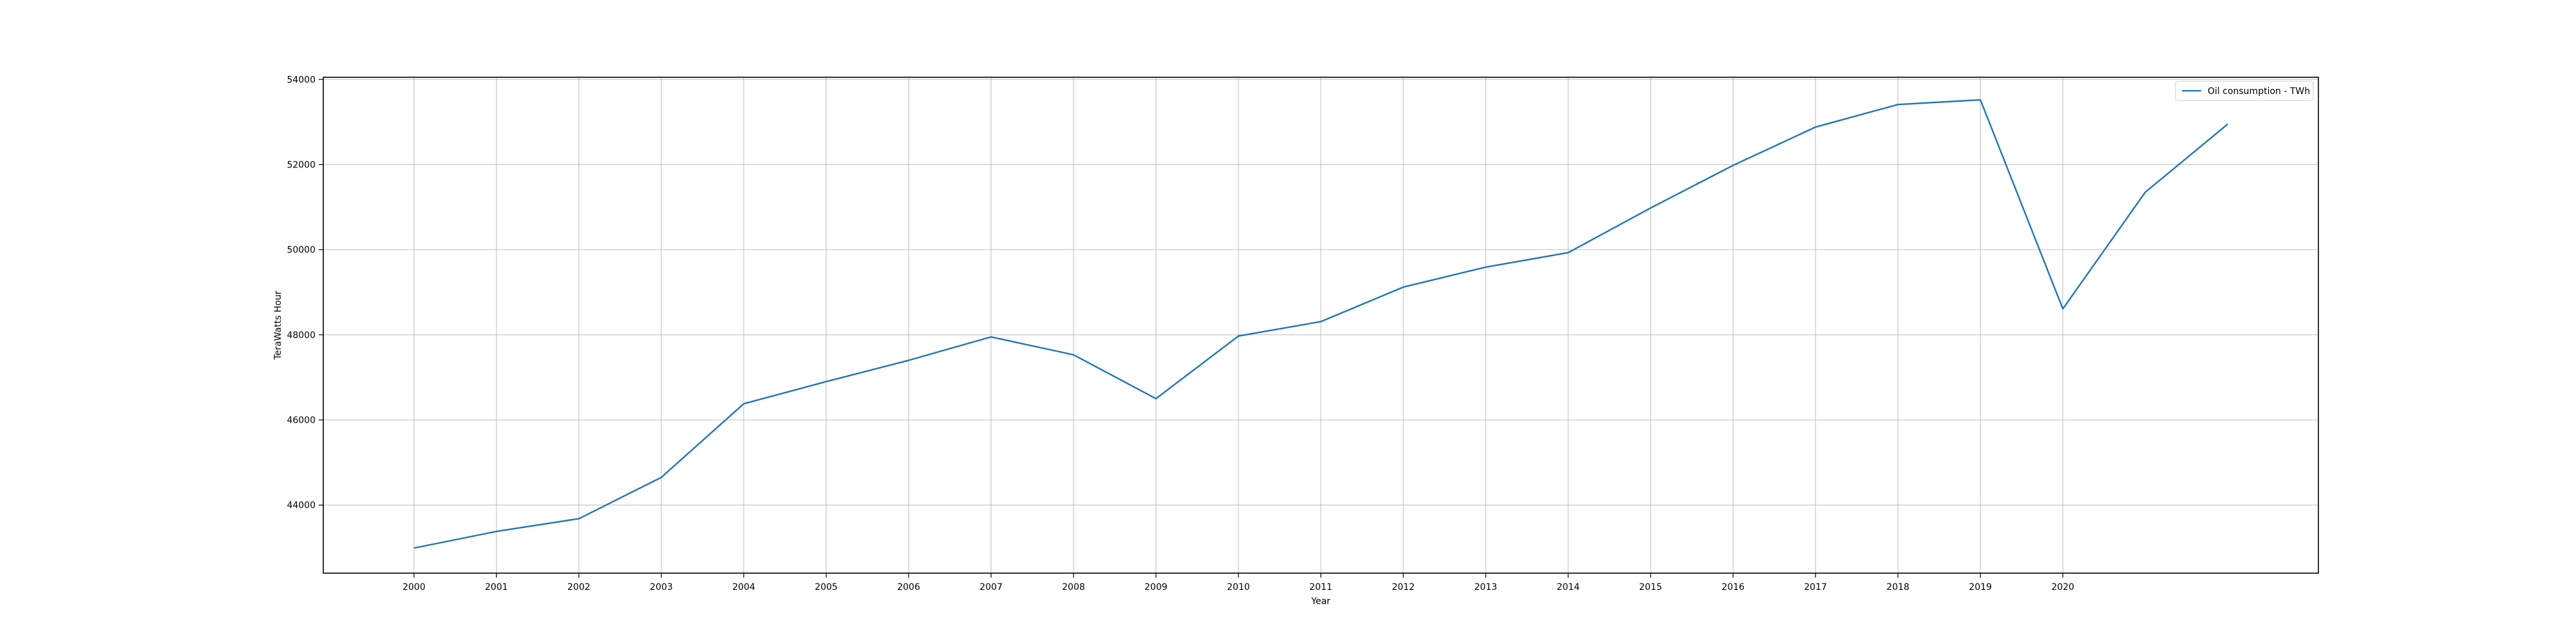 Image resolution: width=2576 pixels, height=644 pixels. Describe the element at coordinates (1321, 602) in the screenshot. I see `x-axis-label: Year` at that location.